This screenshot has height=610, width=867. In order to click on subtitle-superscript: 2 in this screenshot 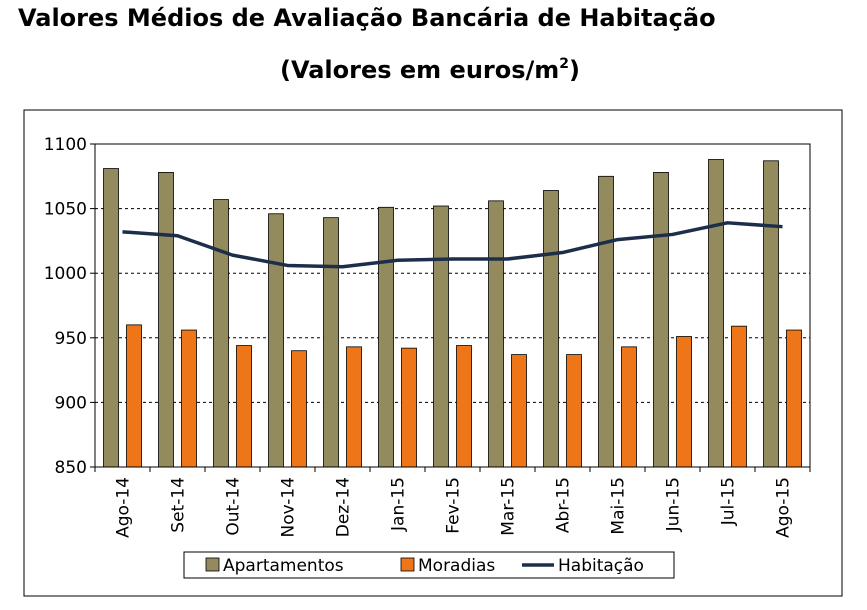, I will do `click(564, 64)`.